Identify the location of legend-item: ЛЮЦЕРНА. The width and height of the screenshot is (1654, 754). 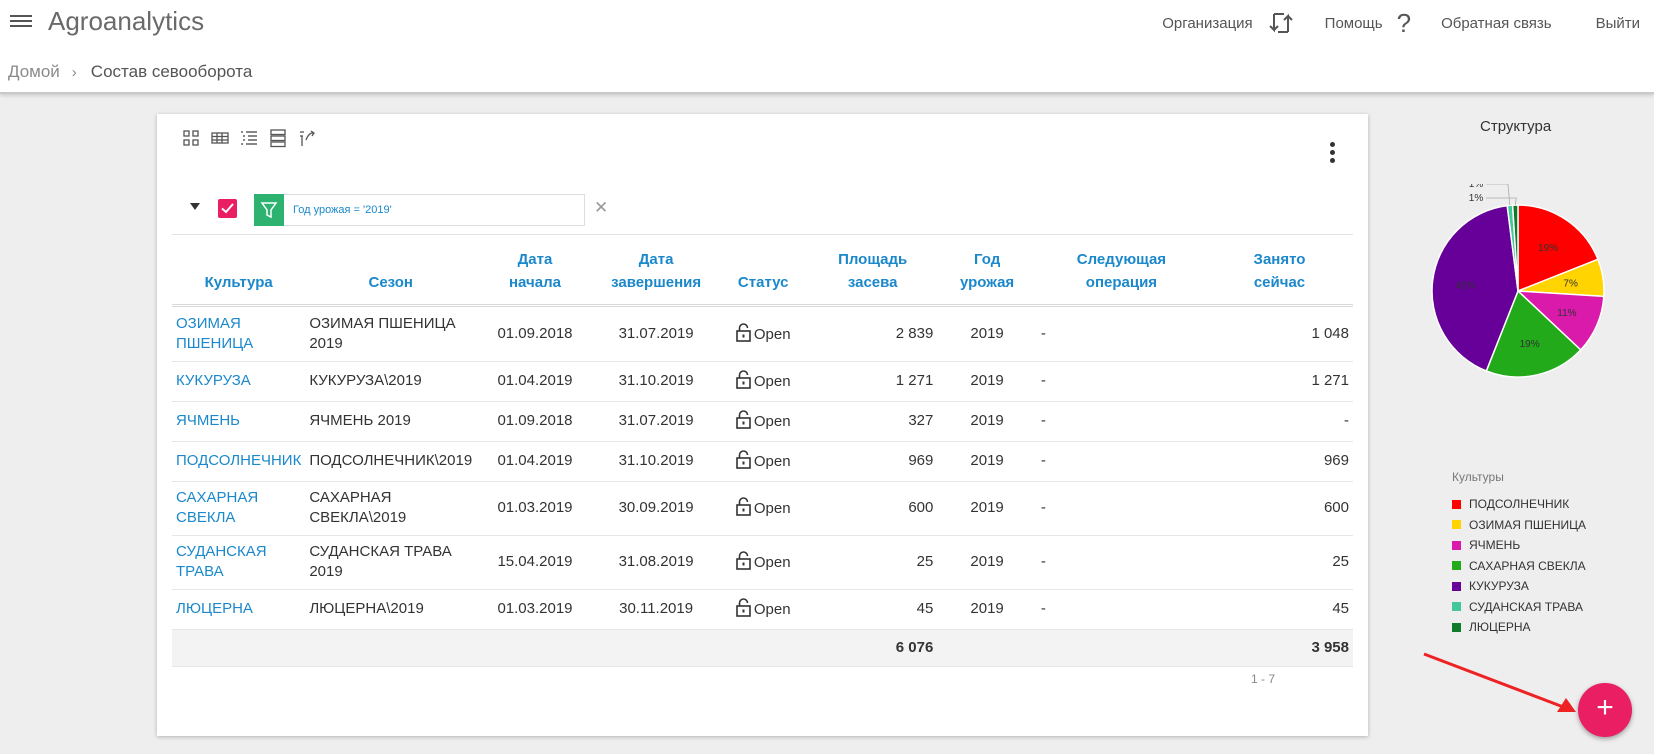
(1519, 627).